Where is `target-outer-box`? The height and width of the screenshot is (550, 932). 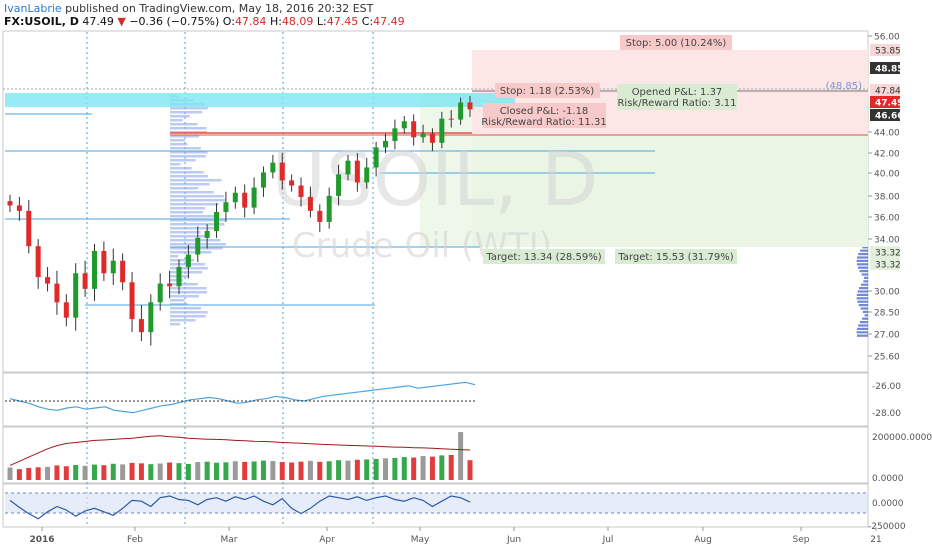 target-outer-box is located at coordinates (676, 256).